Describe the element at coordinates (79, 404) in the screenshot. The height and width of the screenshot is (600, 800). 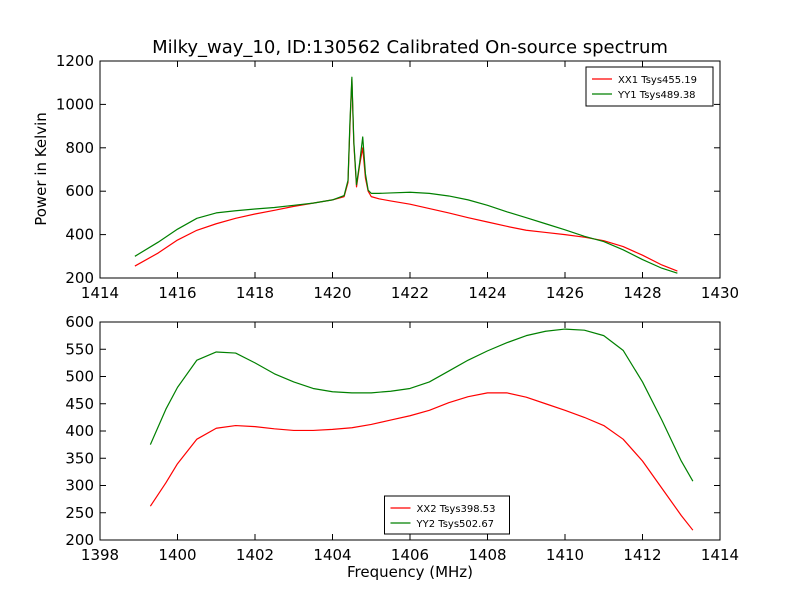
I see `bottom-y-tick-label: 450` at that location.